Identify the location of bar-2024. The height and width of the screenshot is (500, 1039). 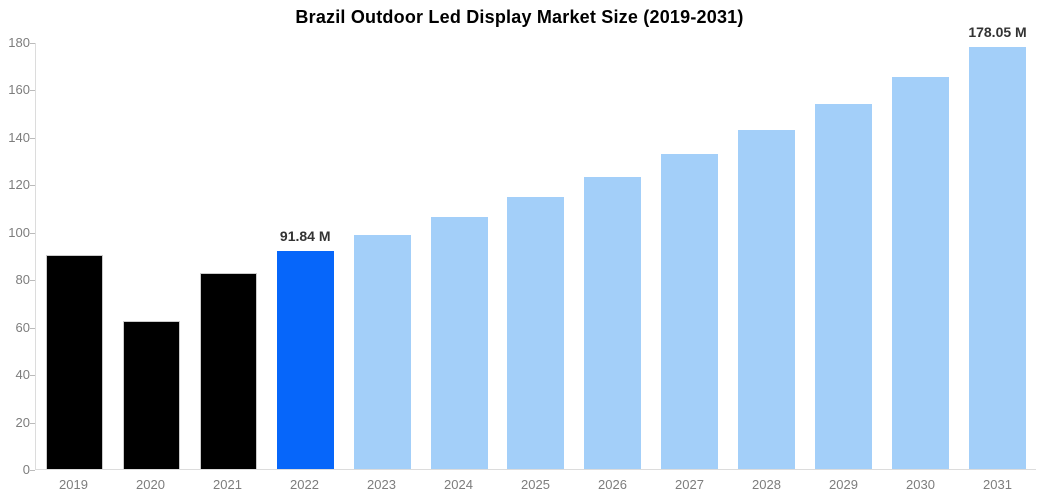
(459, 342).